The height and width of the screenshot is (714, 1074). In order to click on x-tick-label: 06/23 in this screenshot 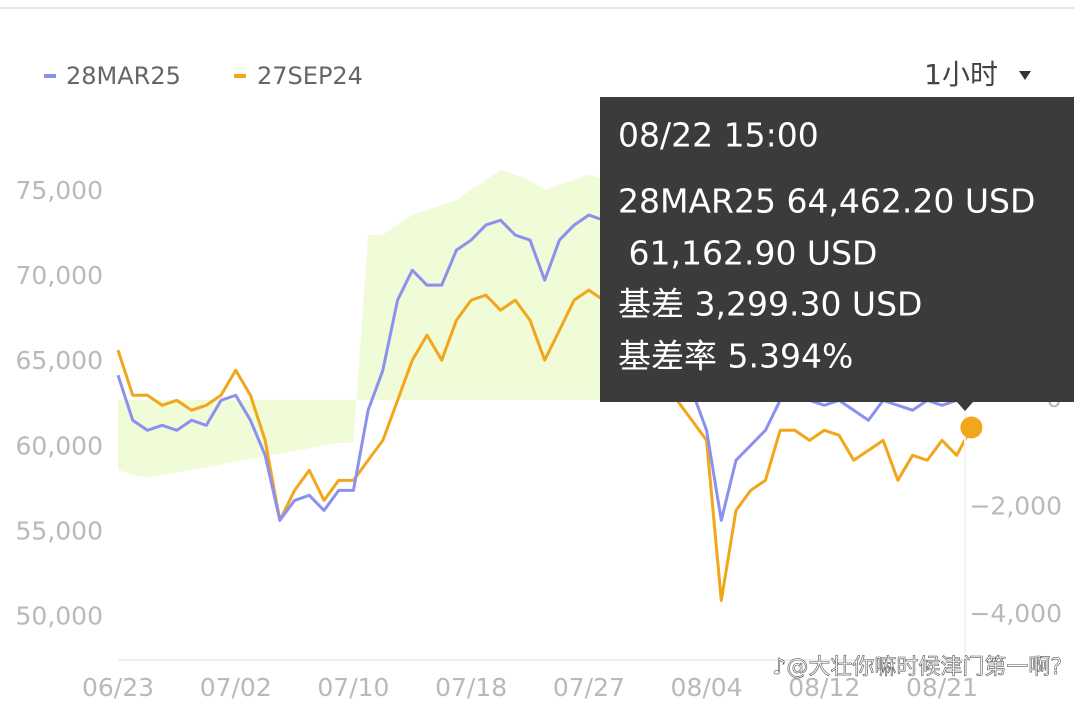, I will do `click(118, 687)`.